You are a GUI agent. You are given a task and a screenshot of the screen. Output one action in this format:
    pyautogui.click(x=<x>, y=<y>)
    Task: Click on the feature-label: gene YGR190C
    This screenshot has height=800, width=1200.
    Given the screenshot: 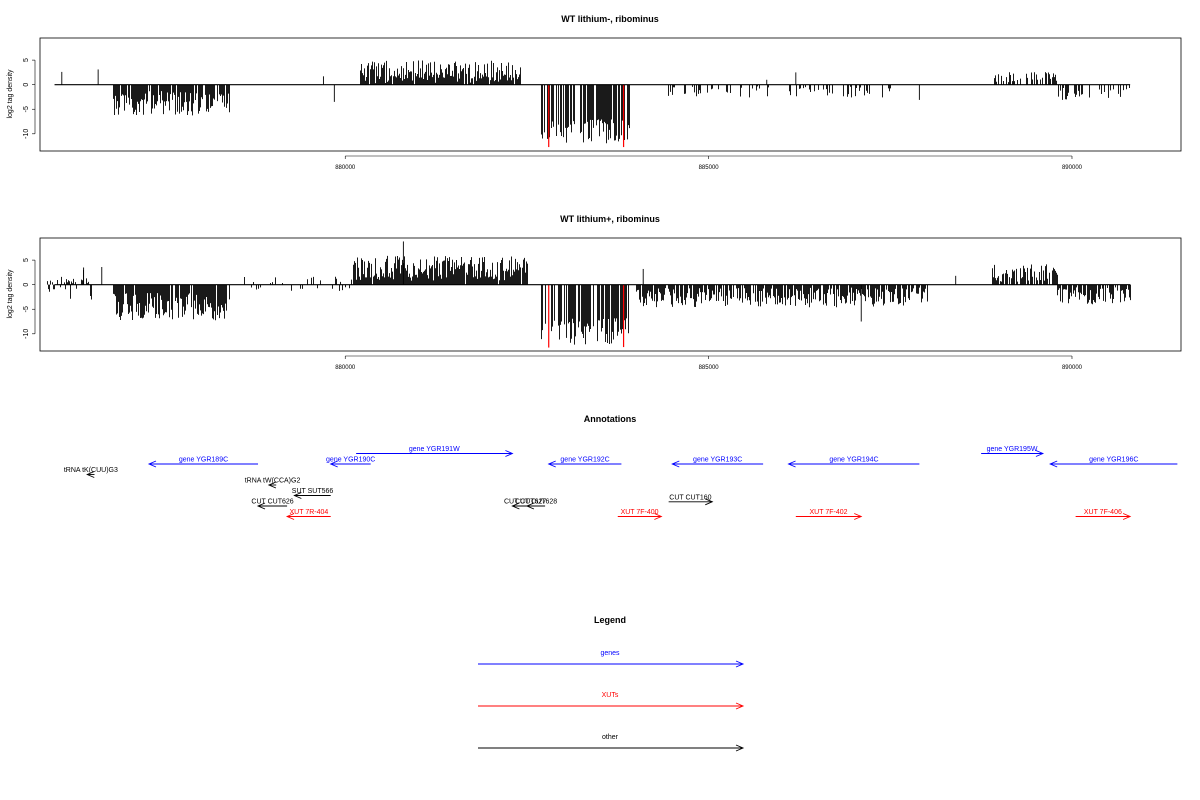 What is the action you would take?
    pyautogui.click(x=350, y=460)
    